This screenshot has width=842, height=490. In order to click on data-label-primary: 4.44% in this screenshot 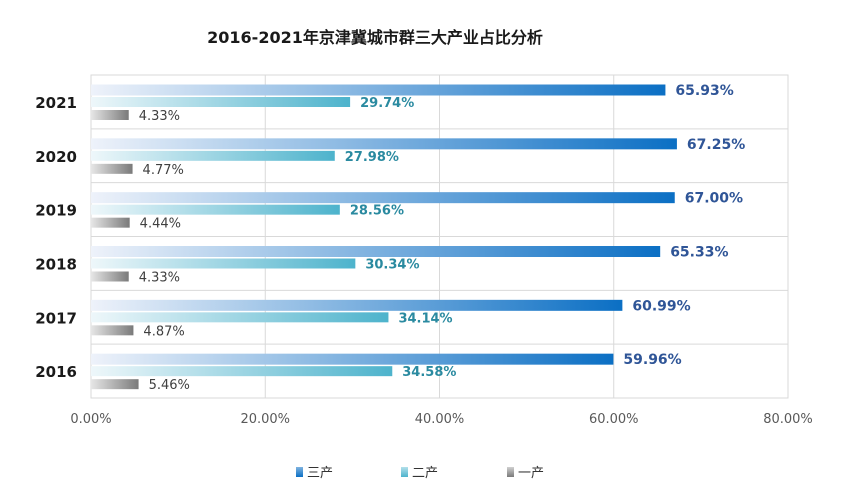, I will do `click(160, 224)`.